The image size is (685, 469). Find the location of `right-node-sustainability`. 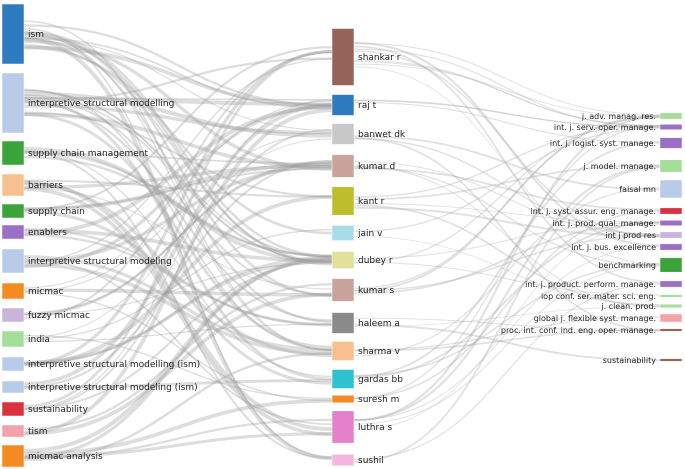

right-node-sustainability is located at coordinates (671, 360).